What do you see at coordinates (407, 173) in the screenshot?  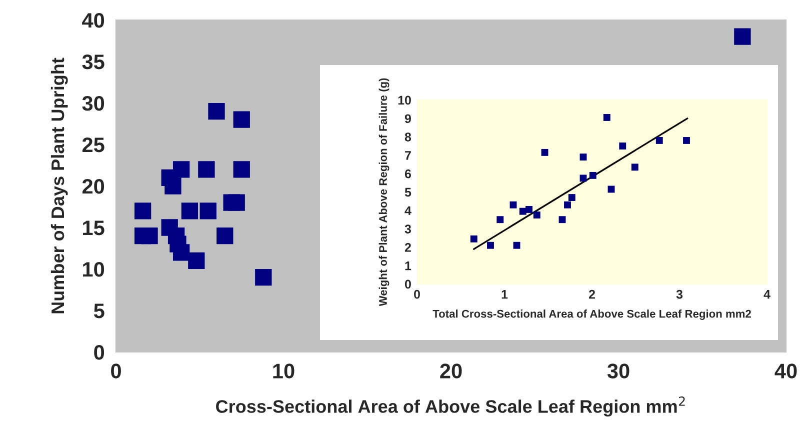 I see `y-tick-label: 6` at bounding box center [407, 173].